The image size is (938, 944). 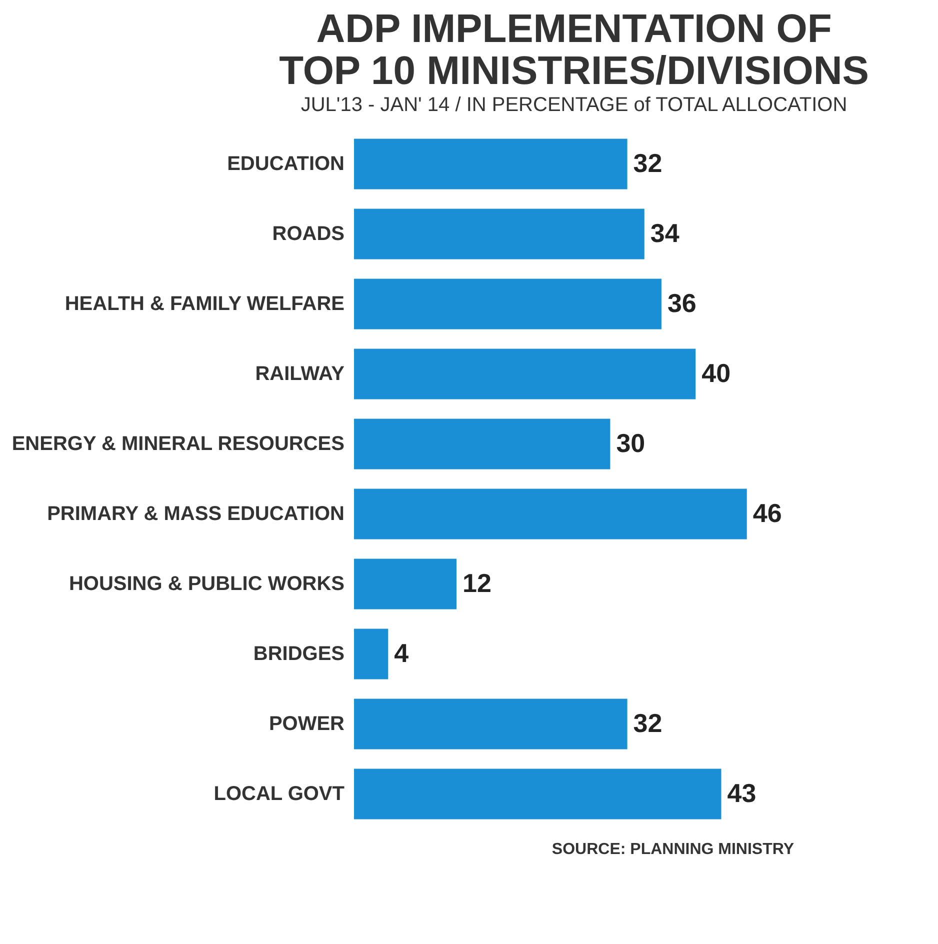 What do you see at coordinates (298, 654) in the screenshot?
I see `y-tick-label: BRIDGES` at bounding box center [298, 654].